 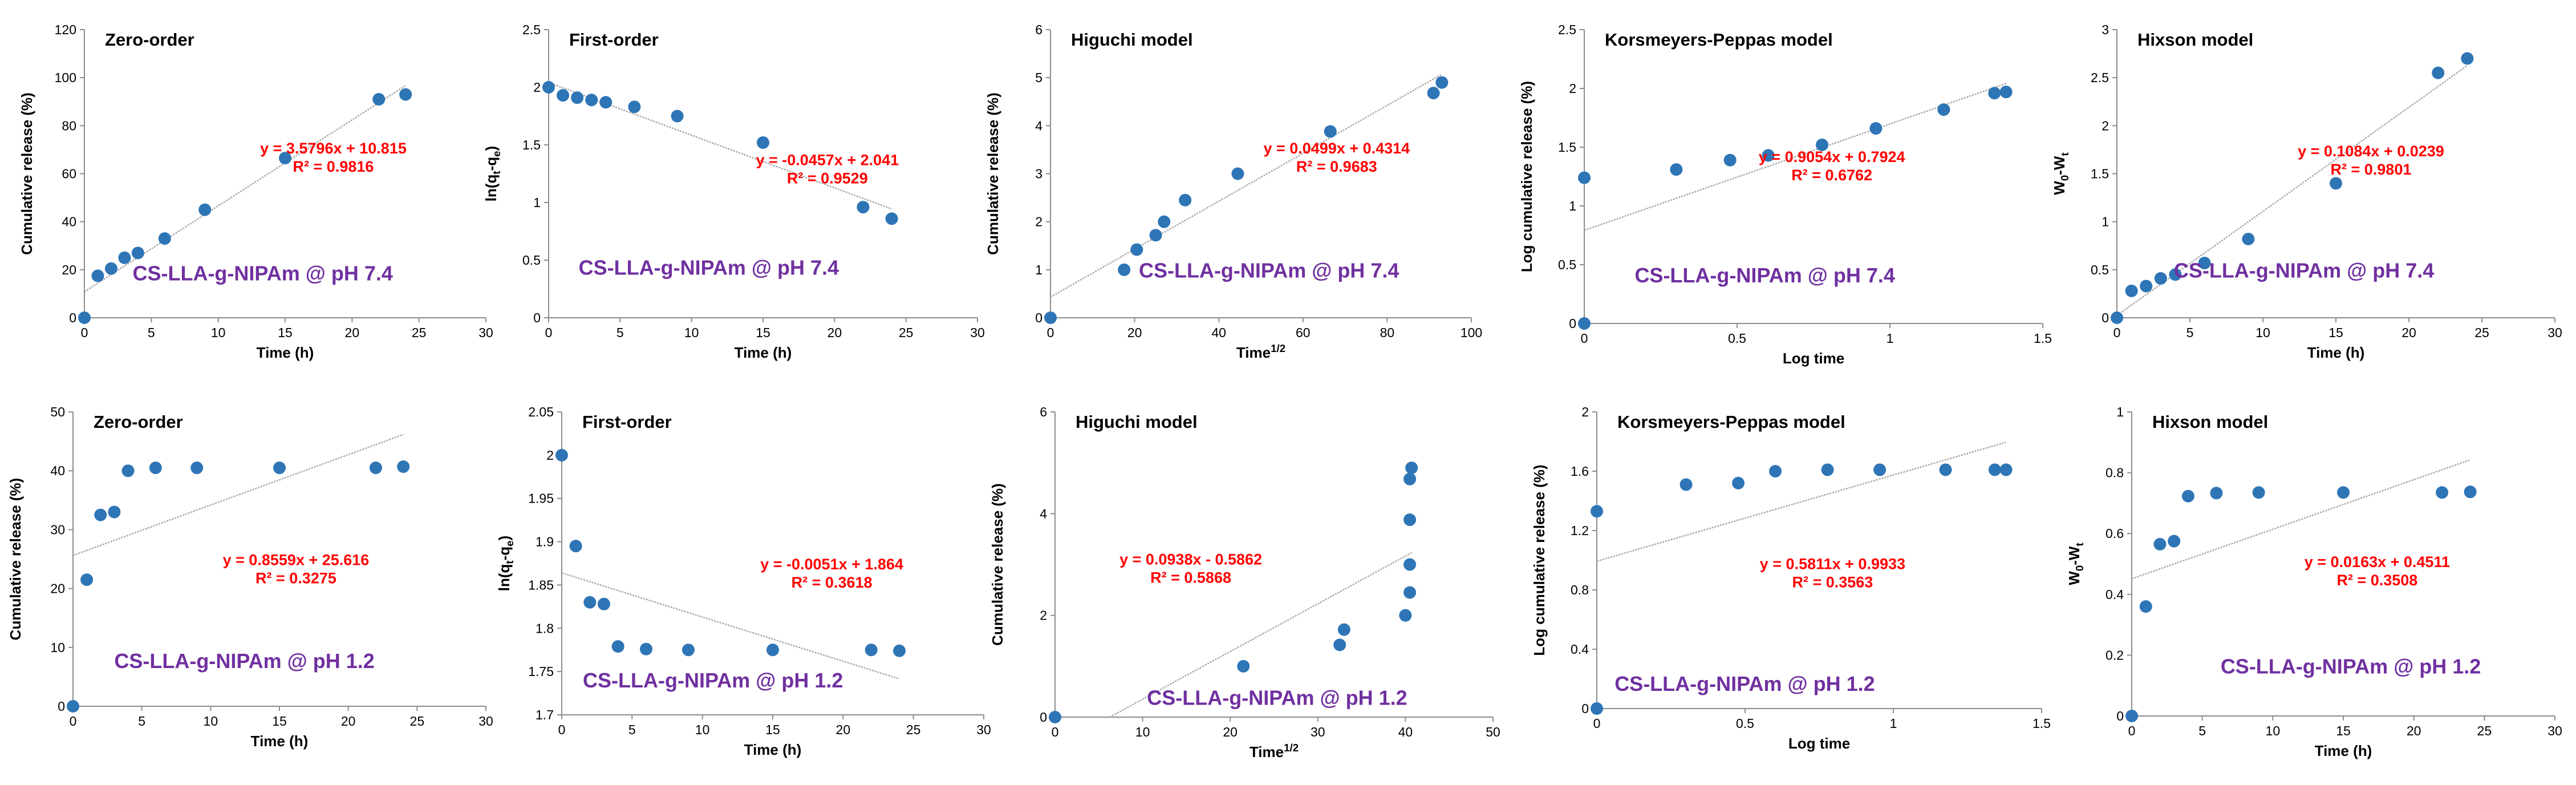 I want to click on y-tick-label: 60, so click(x=69, y=174).